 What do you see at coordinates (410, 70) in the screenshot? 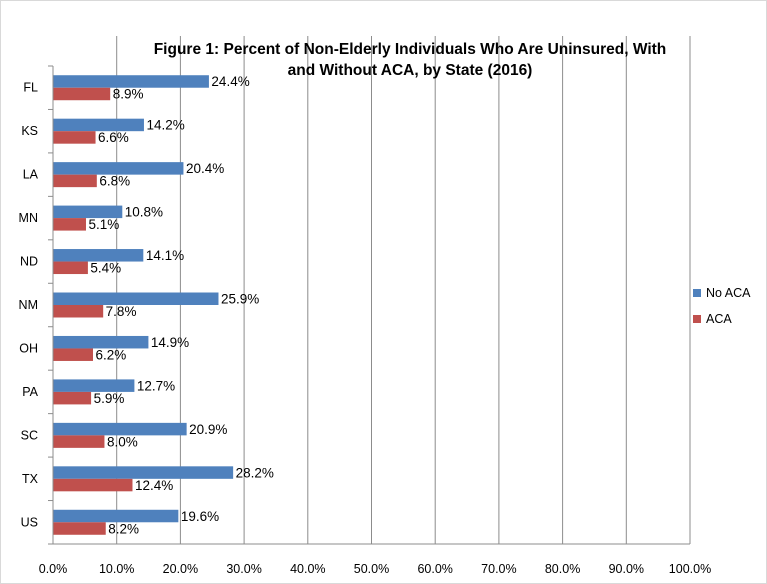
I see `title-line-2: and Without ACA, by State (2016)` at bounding box center [410, 70].